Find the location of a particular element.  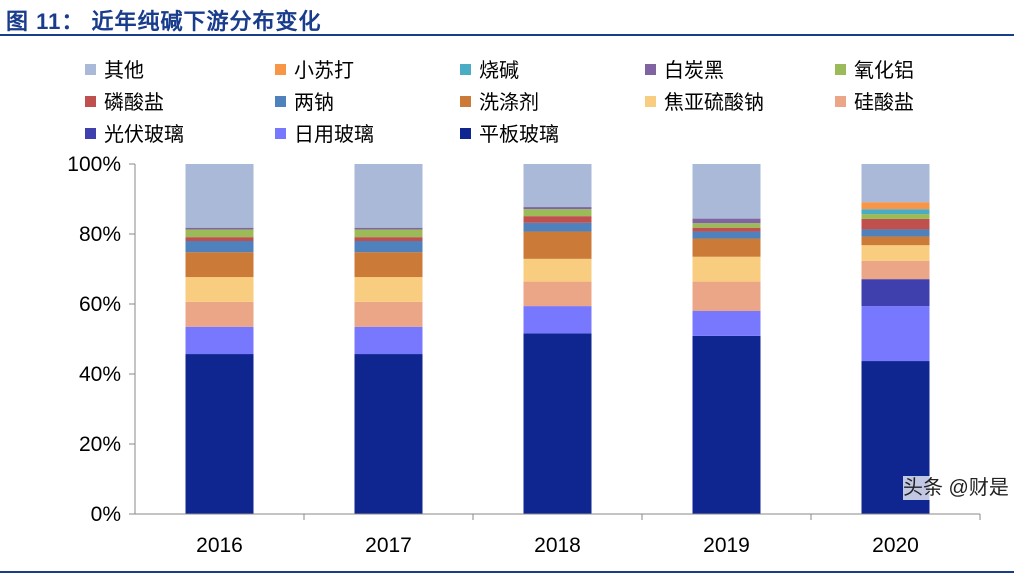

legend-label: 白炭黑 is located at coordinates (694, 70).